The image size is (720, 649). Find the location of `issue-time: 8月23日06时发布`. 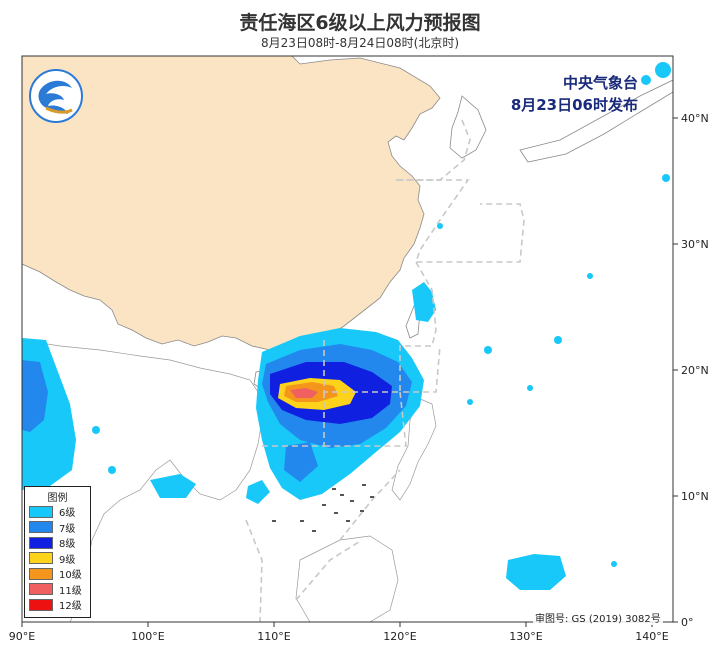

issue-time: 8月23日06时发布 is located at coordinates (574, 105).